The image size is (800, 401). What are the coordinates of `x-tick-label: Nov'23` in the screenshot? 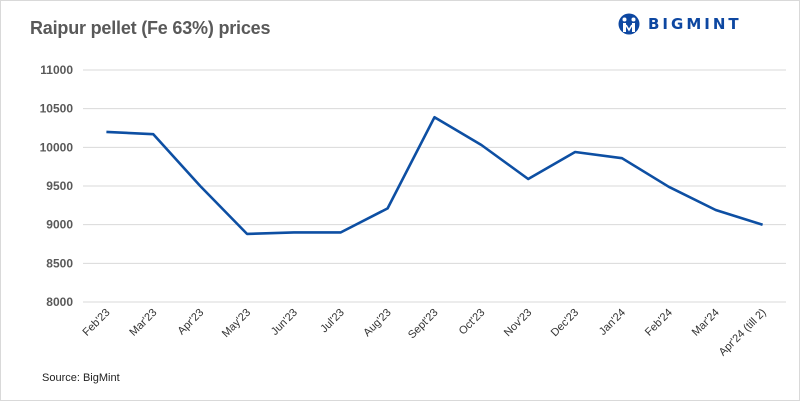 It's located at (518, 323).